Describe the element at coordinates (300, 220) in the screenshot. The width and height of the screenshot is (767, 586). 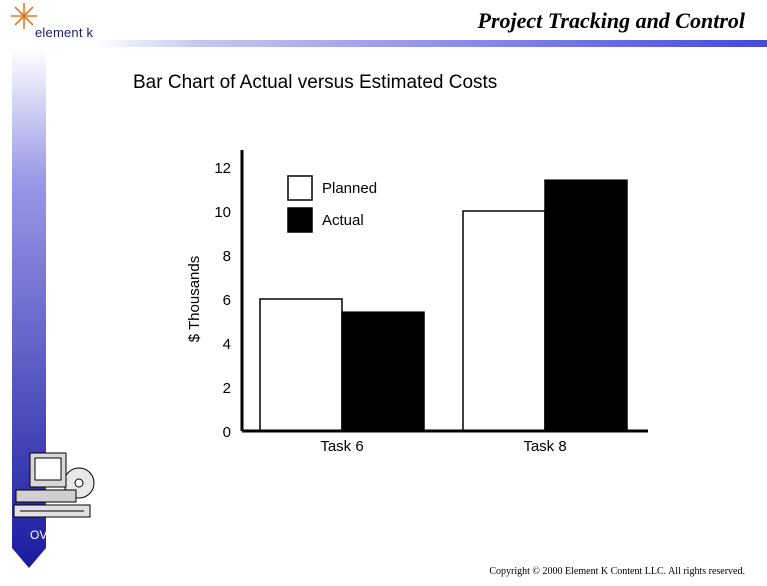
I see `legend-swatch-actual` at that location.